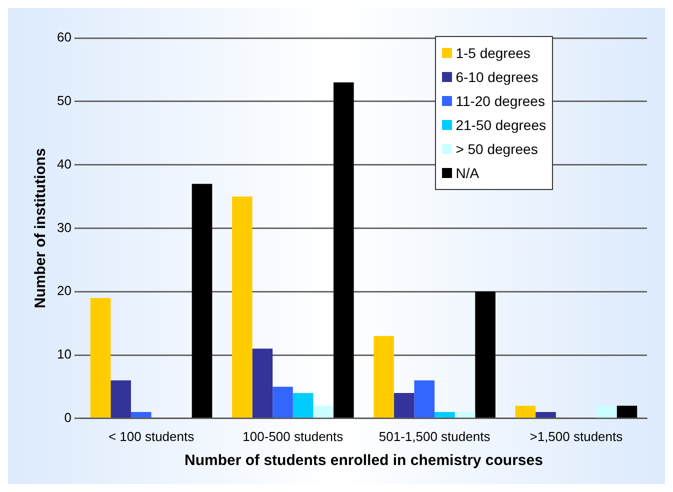 Image resolution: width=673 pixels, height=492 pixels. What do you see at coordinates (497, 149) in the screenshot?
I see `legend-label: > 50 degrees` at bounding box center [497, 149].